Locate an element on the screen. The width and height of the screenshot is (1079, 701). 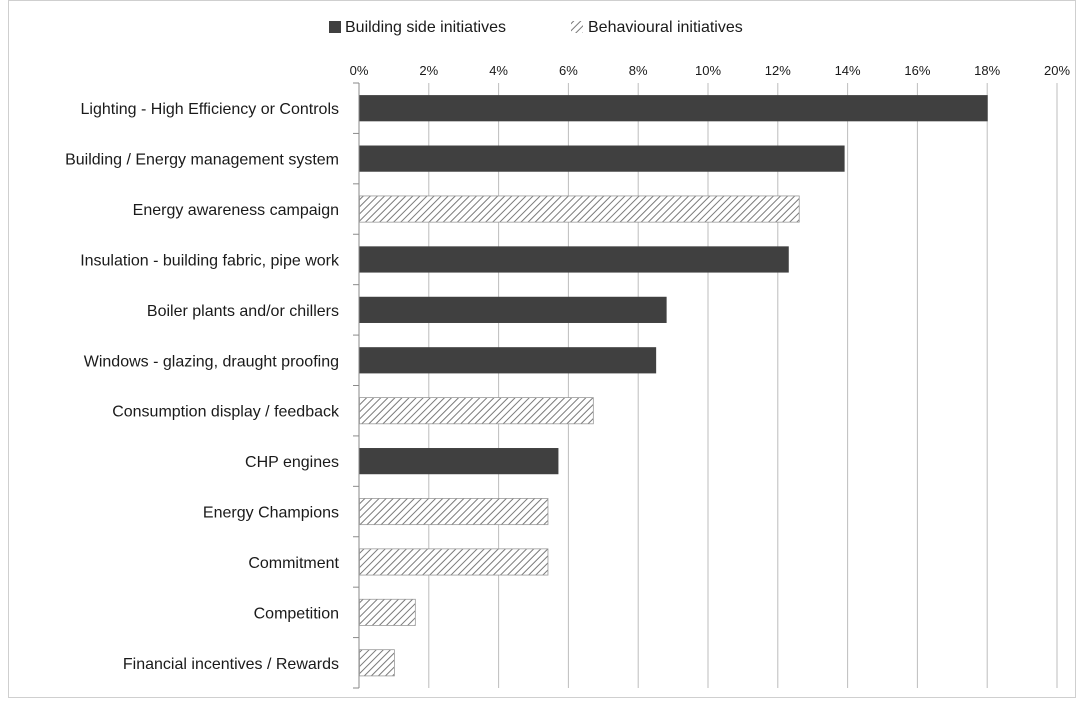
x-tick-label: 4% is located at coordinates (498, 70).